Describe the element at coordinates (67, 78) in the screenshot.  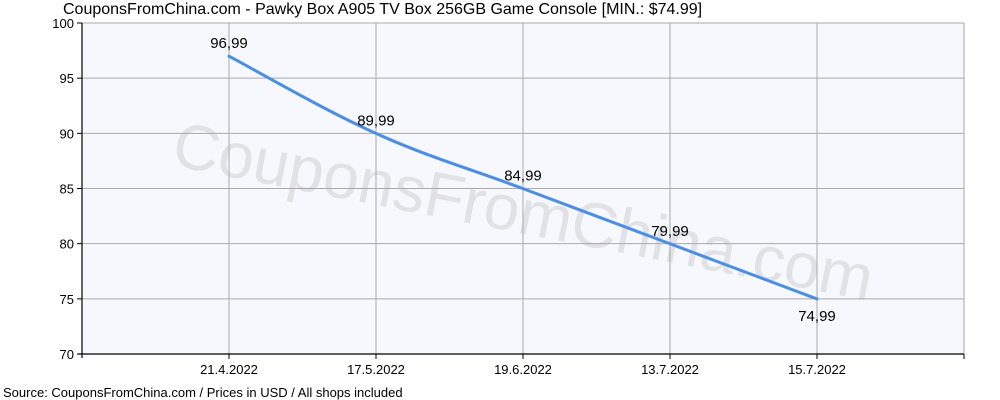
I see `y-tick-label: 95` at that location.